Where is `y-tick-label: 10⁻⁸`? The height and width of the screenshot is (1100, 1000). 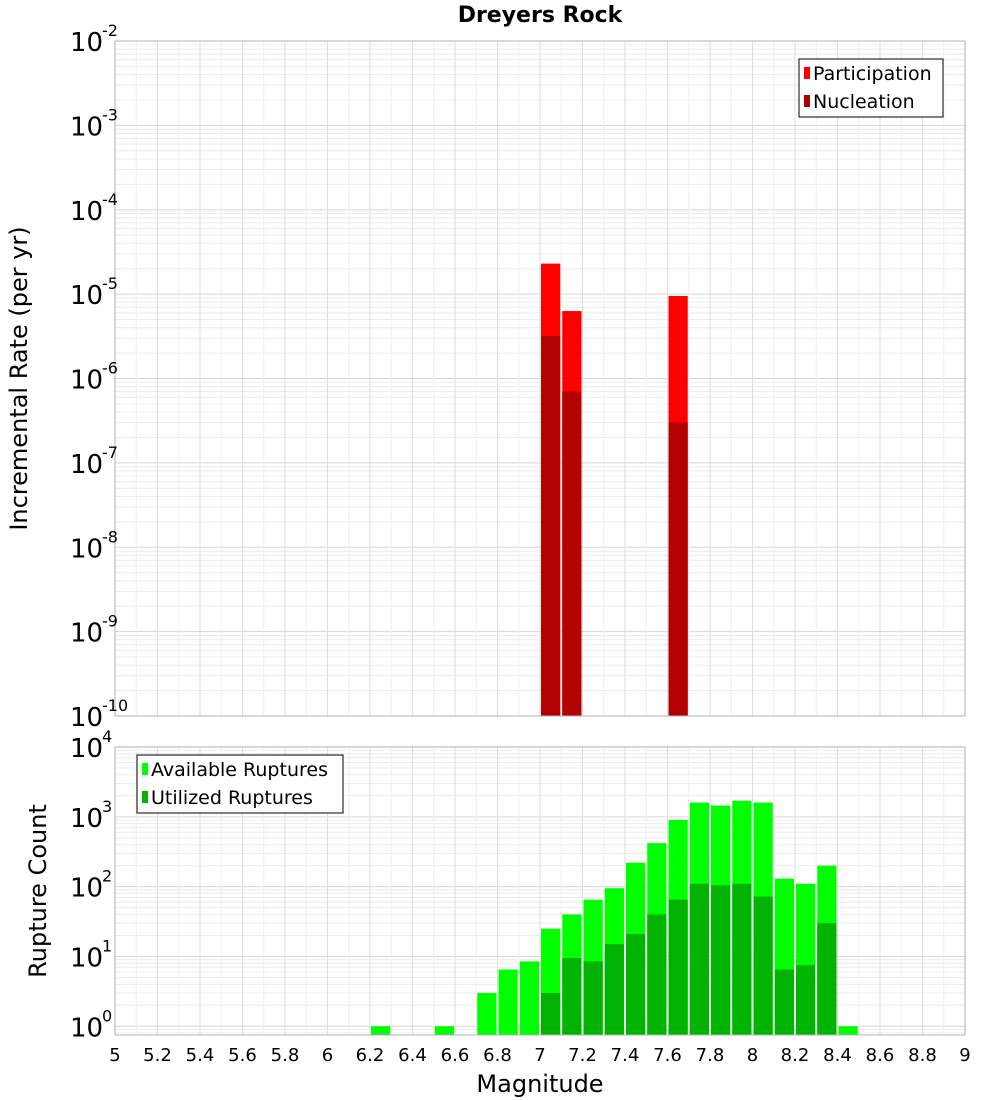
y-tick-label: 10⁻⁸ is located at coordinates (94, 545).